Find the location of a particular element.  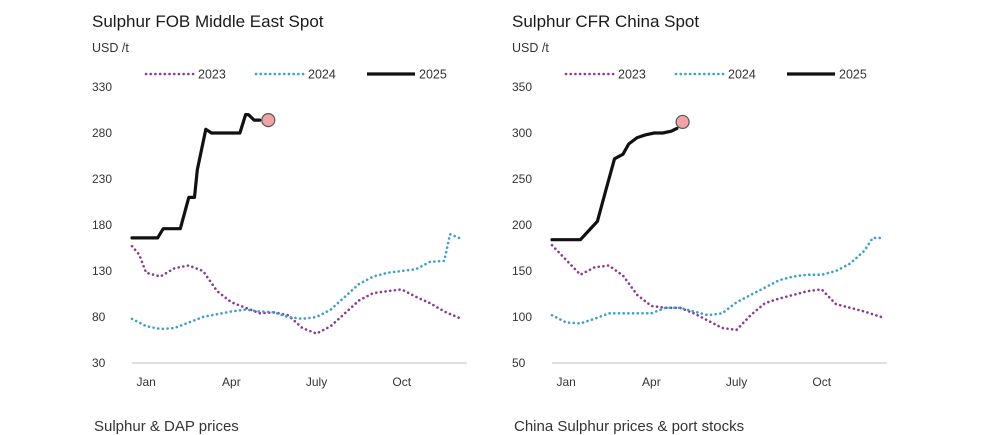

chart-title: Sulphur FOB Middle East Spot is located at coordinates (208, 21).